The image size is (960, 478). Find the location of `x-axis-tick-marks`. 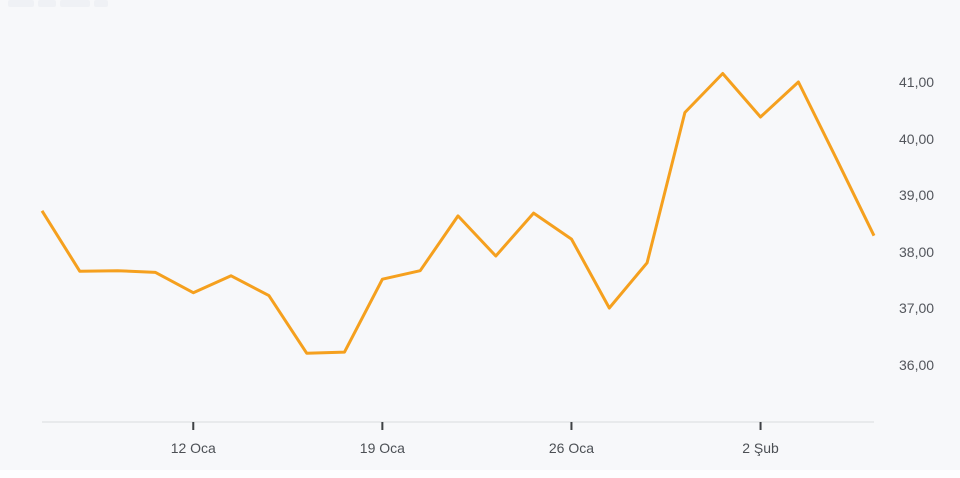

x-axis-tick-marks is located at coordinates (477, 426).